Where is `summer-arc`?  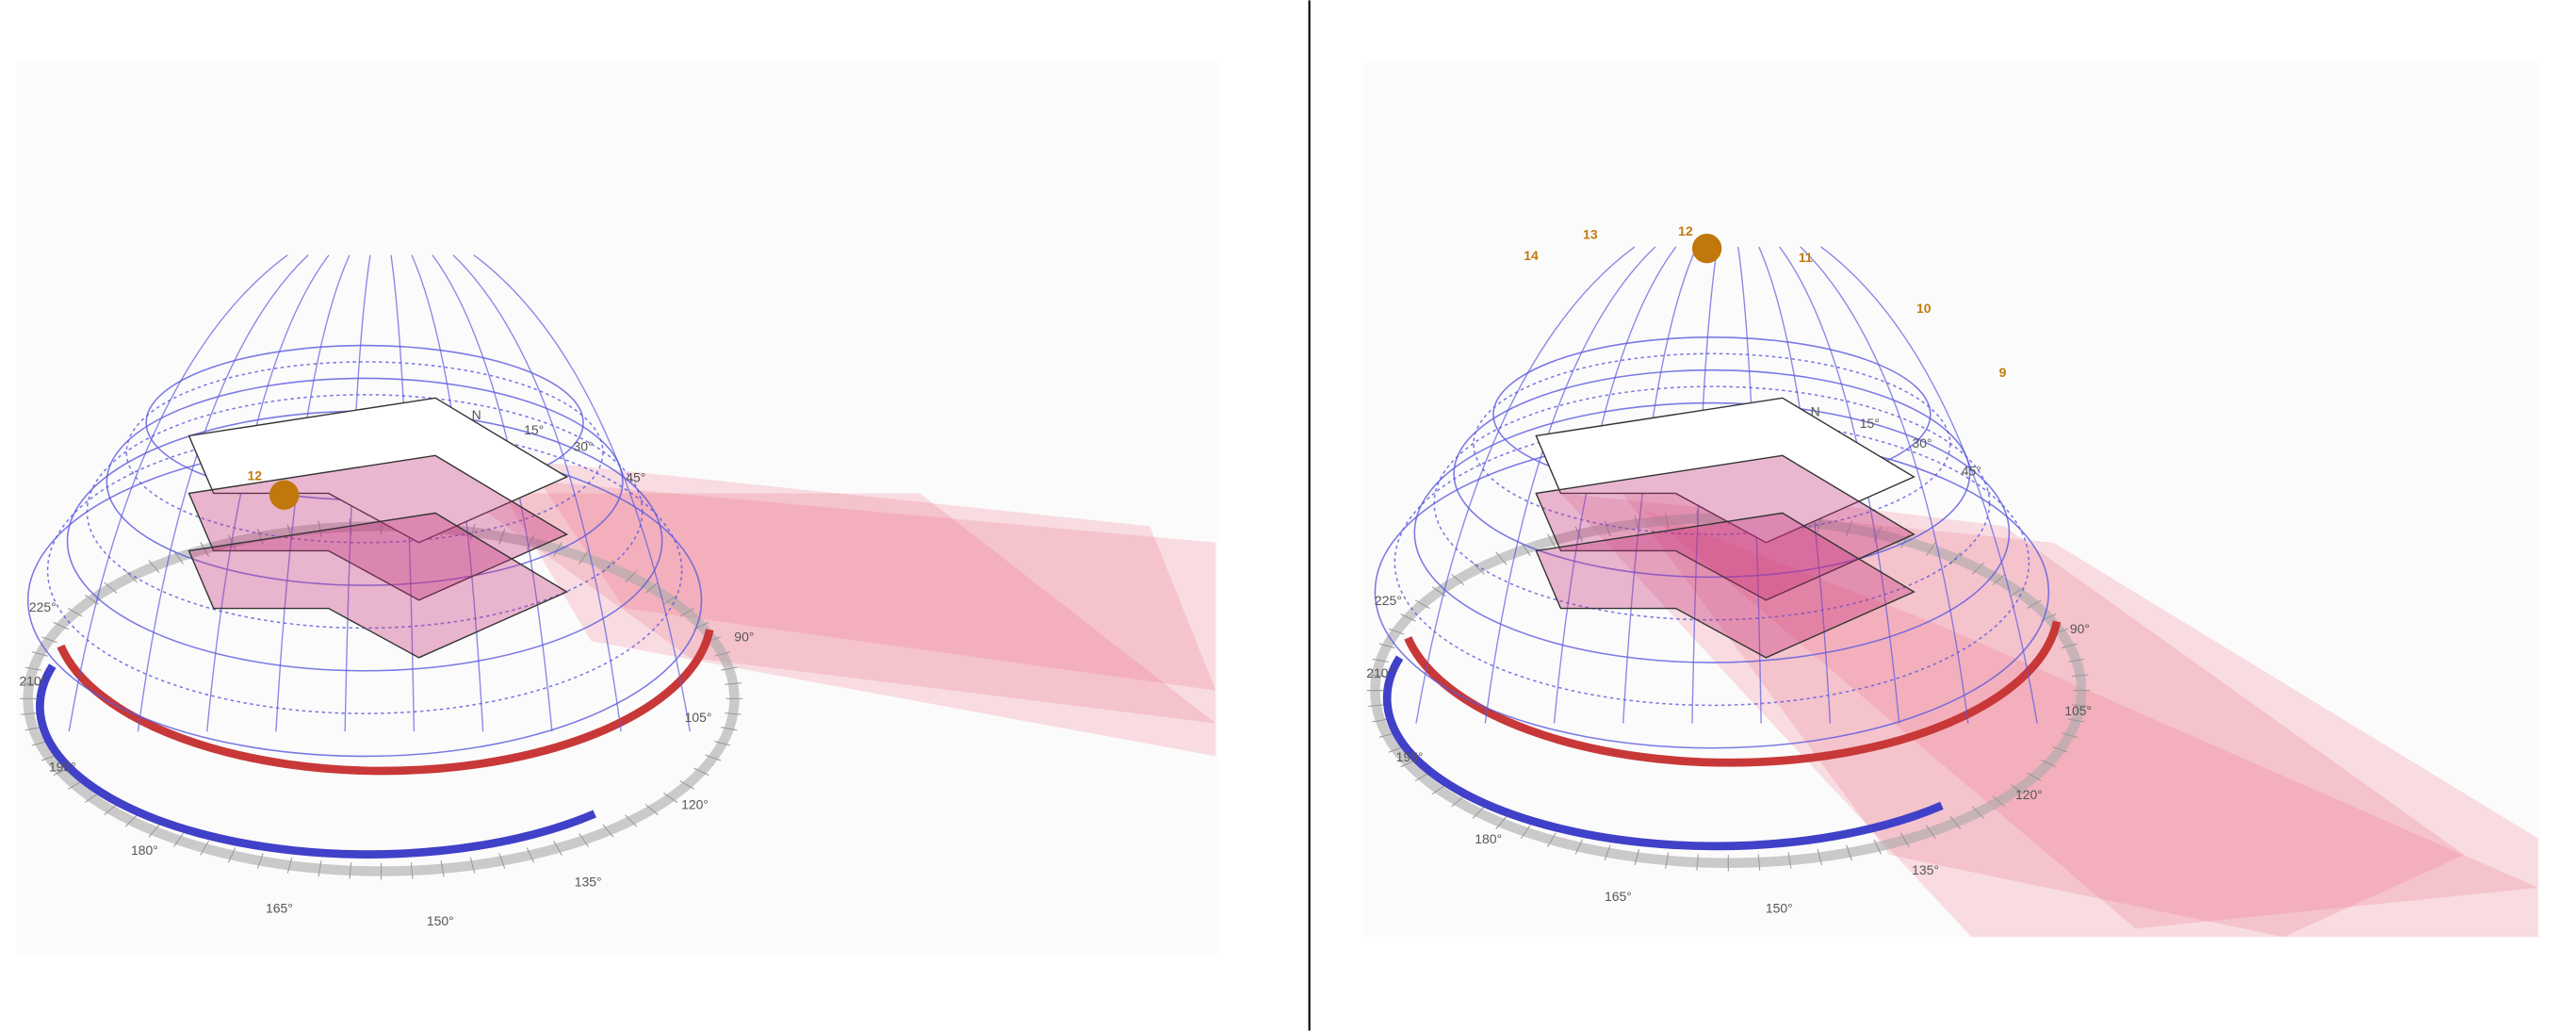
summer-arc is located at coordinates (385, 702).